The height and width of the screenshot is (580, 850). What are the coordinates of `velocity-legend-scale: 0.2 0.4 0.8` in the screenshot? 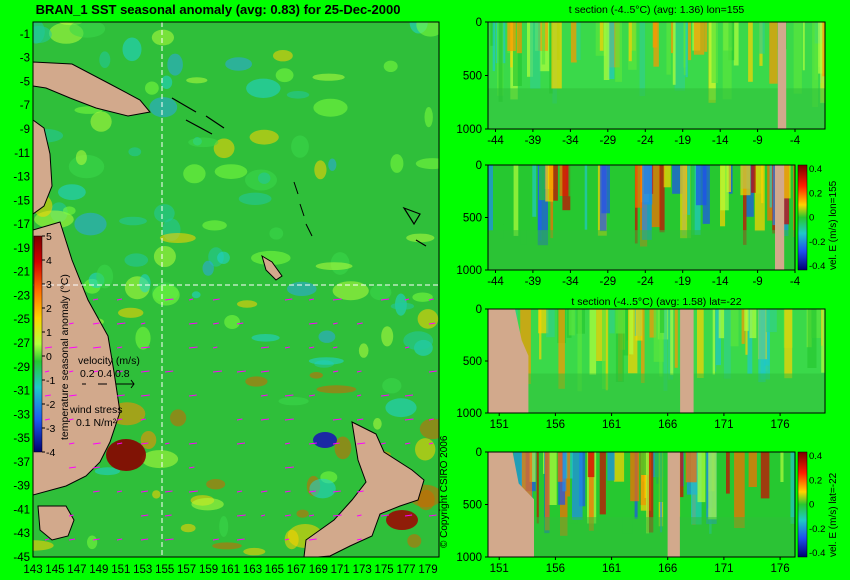 It's located at (105, 374).